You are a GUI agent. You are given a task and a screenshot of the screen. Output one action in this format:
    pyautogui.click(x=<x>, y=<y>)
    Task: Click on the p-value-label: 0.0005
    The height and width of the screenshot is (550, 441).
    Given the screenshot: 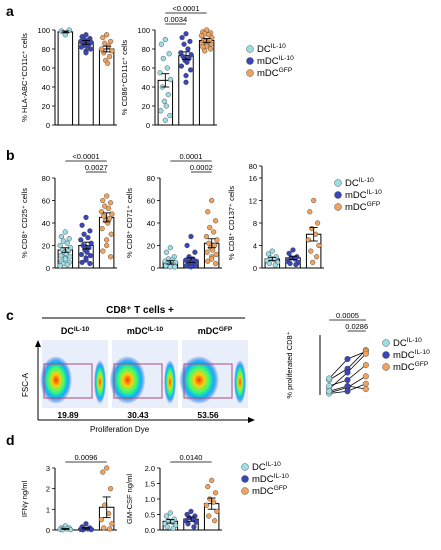 What is the action you would take?
    pyautogui.click(x=347, y=315)
    